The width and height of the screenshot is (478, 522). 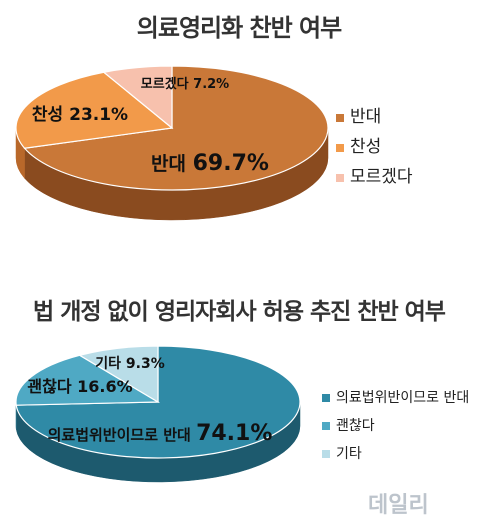 I want to click on slice-label-1: 의료법위반이므로 반대 74.1%, so click(x=160, y=433).